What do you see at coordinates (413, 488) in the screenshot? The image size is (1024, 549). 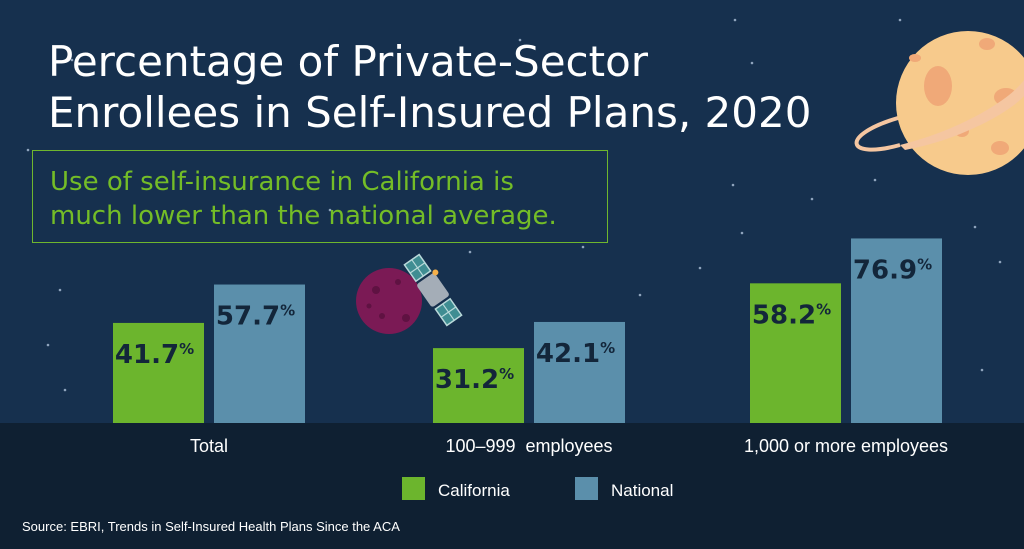 I see `legend-swatch-california` at bounding box center [413, 488].